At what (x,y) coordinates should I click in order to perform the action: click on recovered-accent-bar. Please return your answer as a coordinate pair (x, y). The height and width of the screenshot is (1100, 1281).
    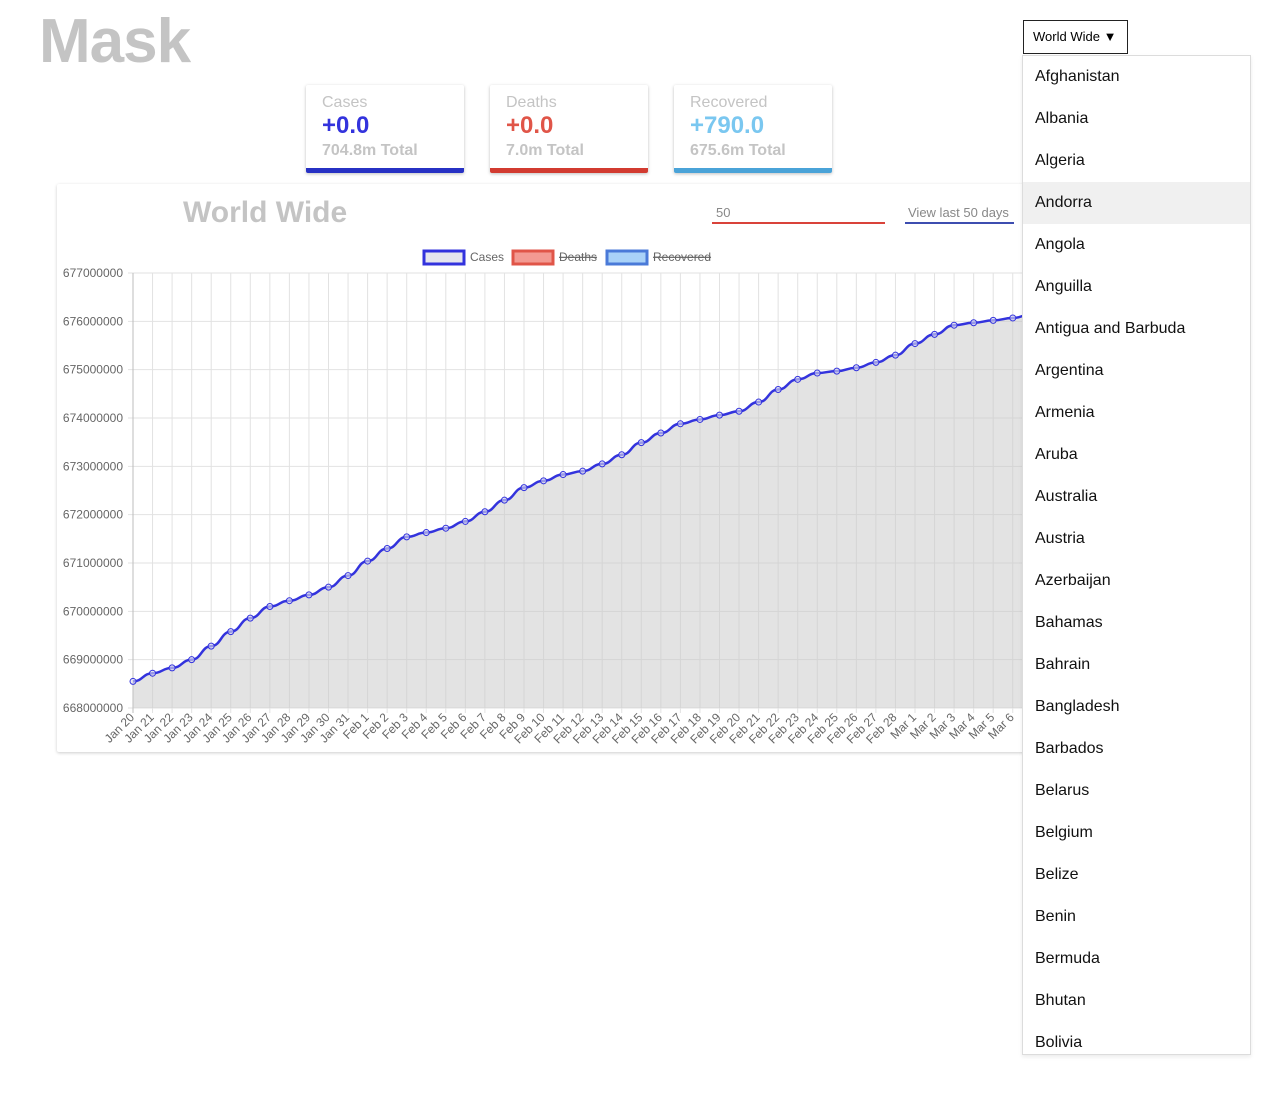
    Looking at the image, I should click on (753, 170).